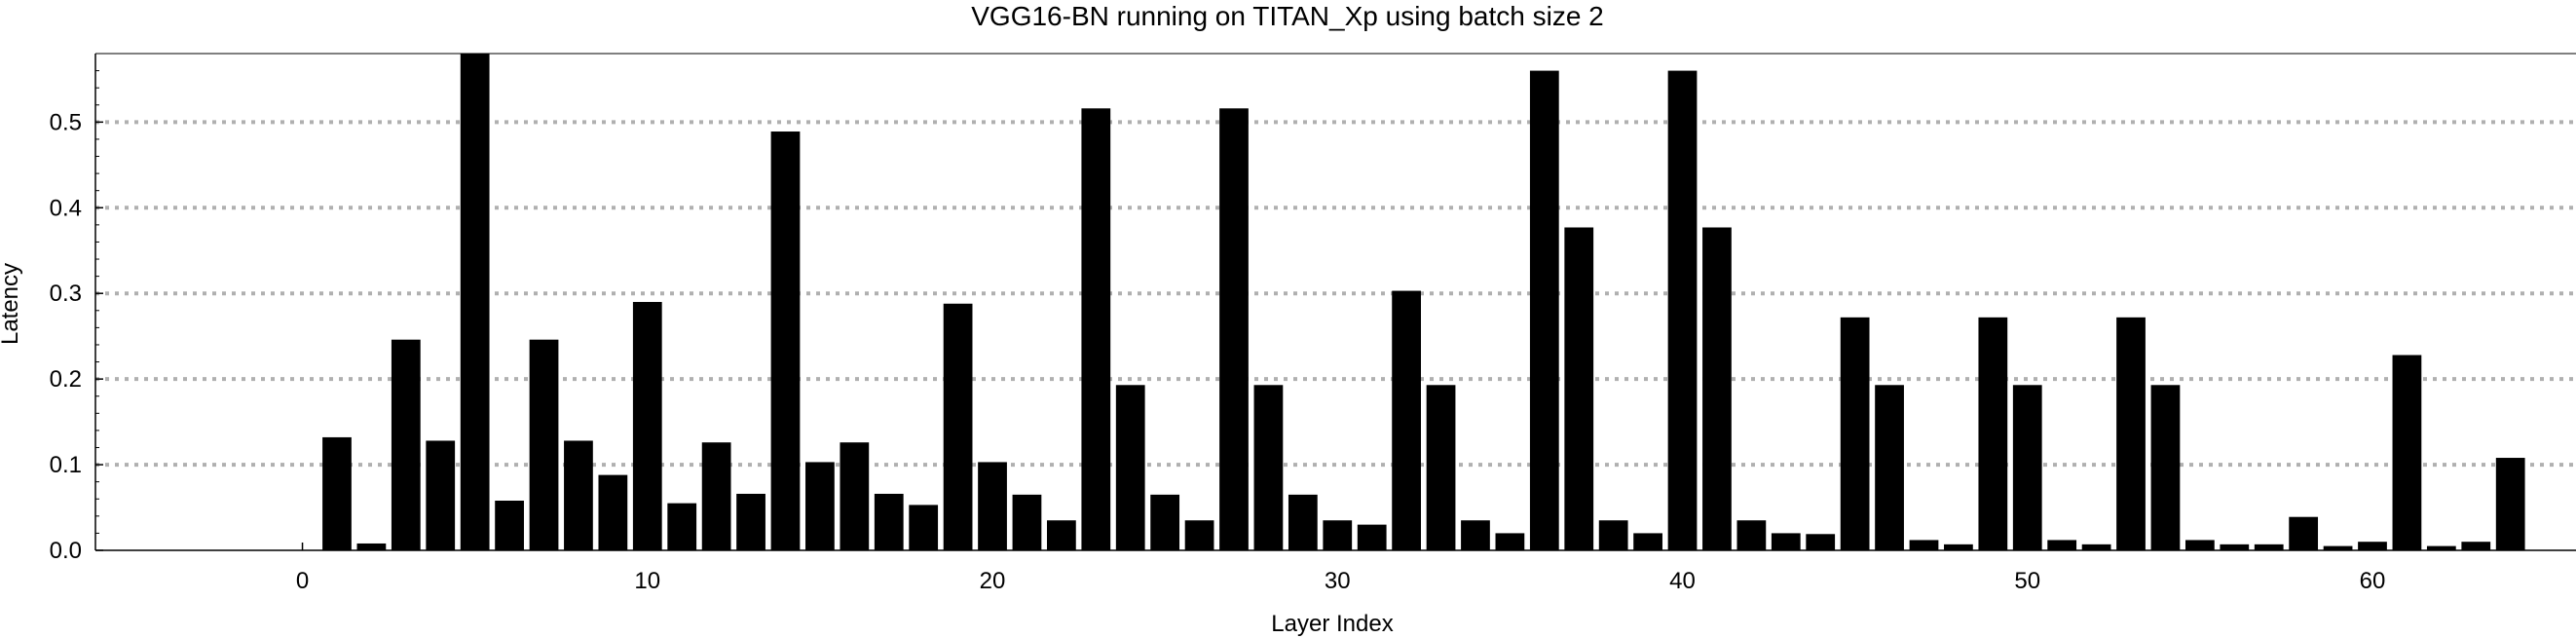 This screenshot has height=638, width=2576. Describe the element at coordinates (66, 208) in the screenshot. I see `y-tick-label: 0.4` at that location.